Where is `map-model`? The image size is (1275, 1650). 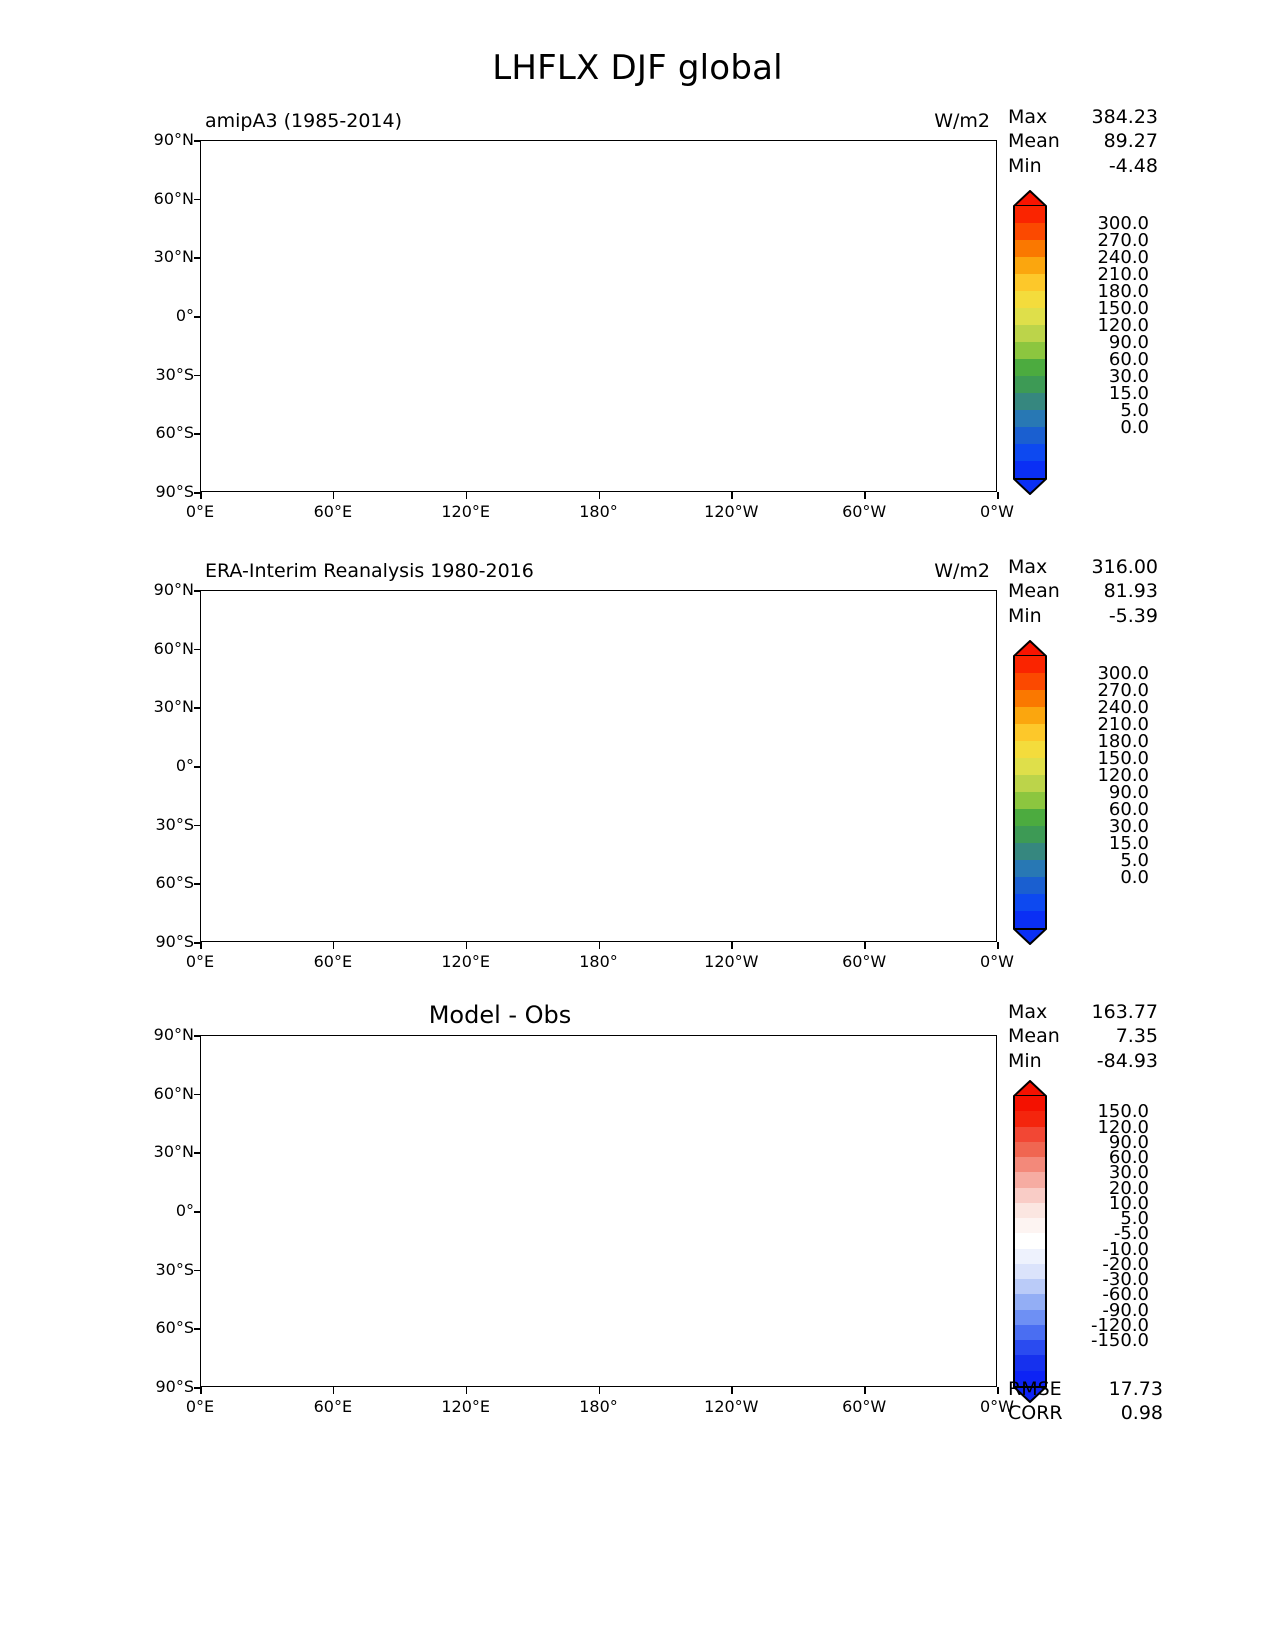
map-model is located at coordinates (598, 316).